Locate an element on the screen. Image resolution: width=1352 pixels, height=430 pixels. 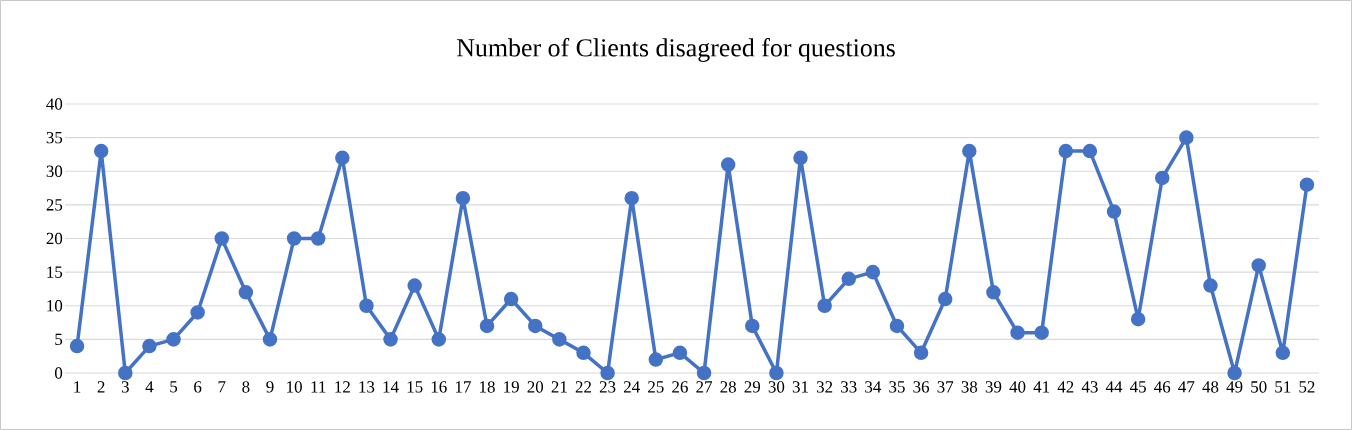
x-tick-label: 4 is located at coordinates (149, 387).